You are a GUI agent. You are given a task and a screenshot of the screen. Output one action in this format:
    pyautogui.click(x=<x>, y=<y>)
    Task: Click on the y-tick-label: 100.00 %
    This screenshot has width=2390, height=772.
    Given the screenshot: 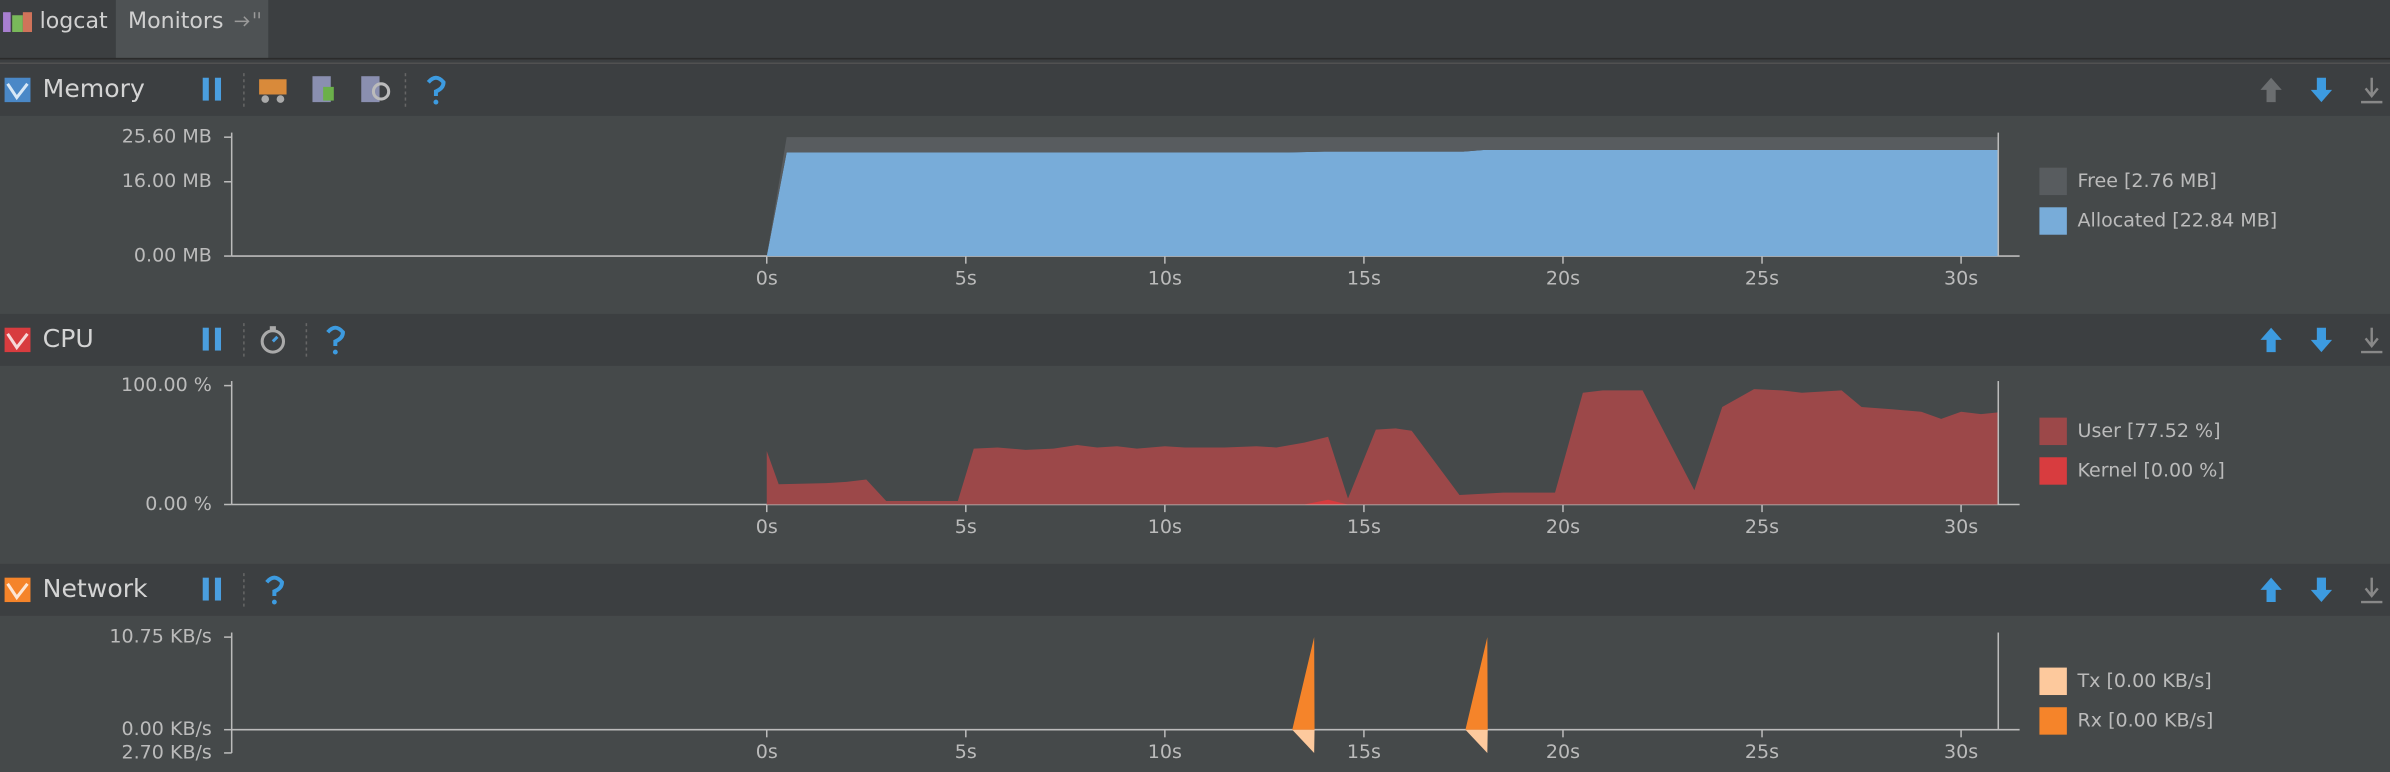 What is the action you would take?
    pyautogui.click(x=166, y=385)
    